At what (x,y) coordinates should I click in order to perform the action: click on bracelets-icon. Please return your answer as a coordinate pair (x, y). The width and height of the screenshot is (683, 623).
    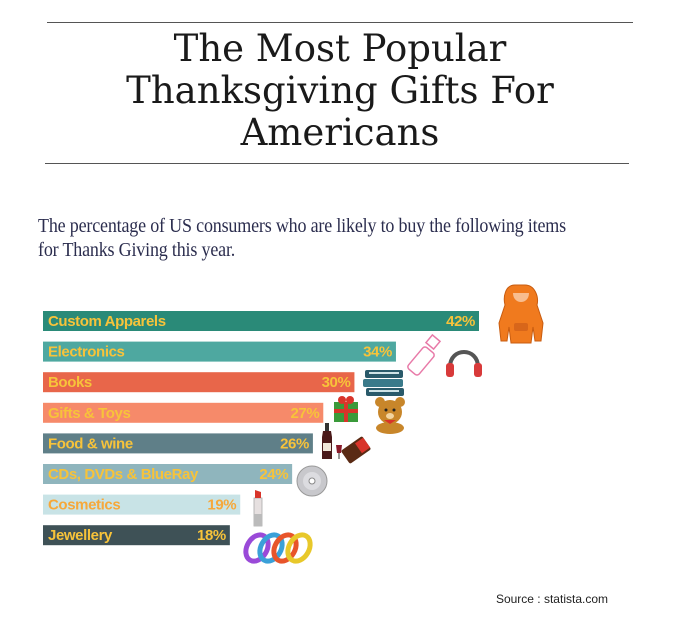
    Looking at the image, I should click on (278, 548).